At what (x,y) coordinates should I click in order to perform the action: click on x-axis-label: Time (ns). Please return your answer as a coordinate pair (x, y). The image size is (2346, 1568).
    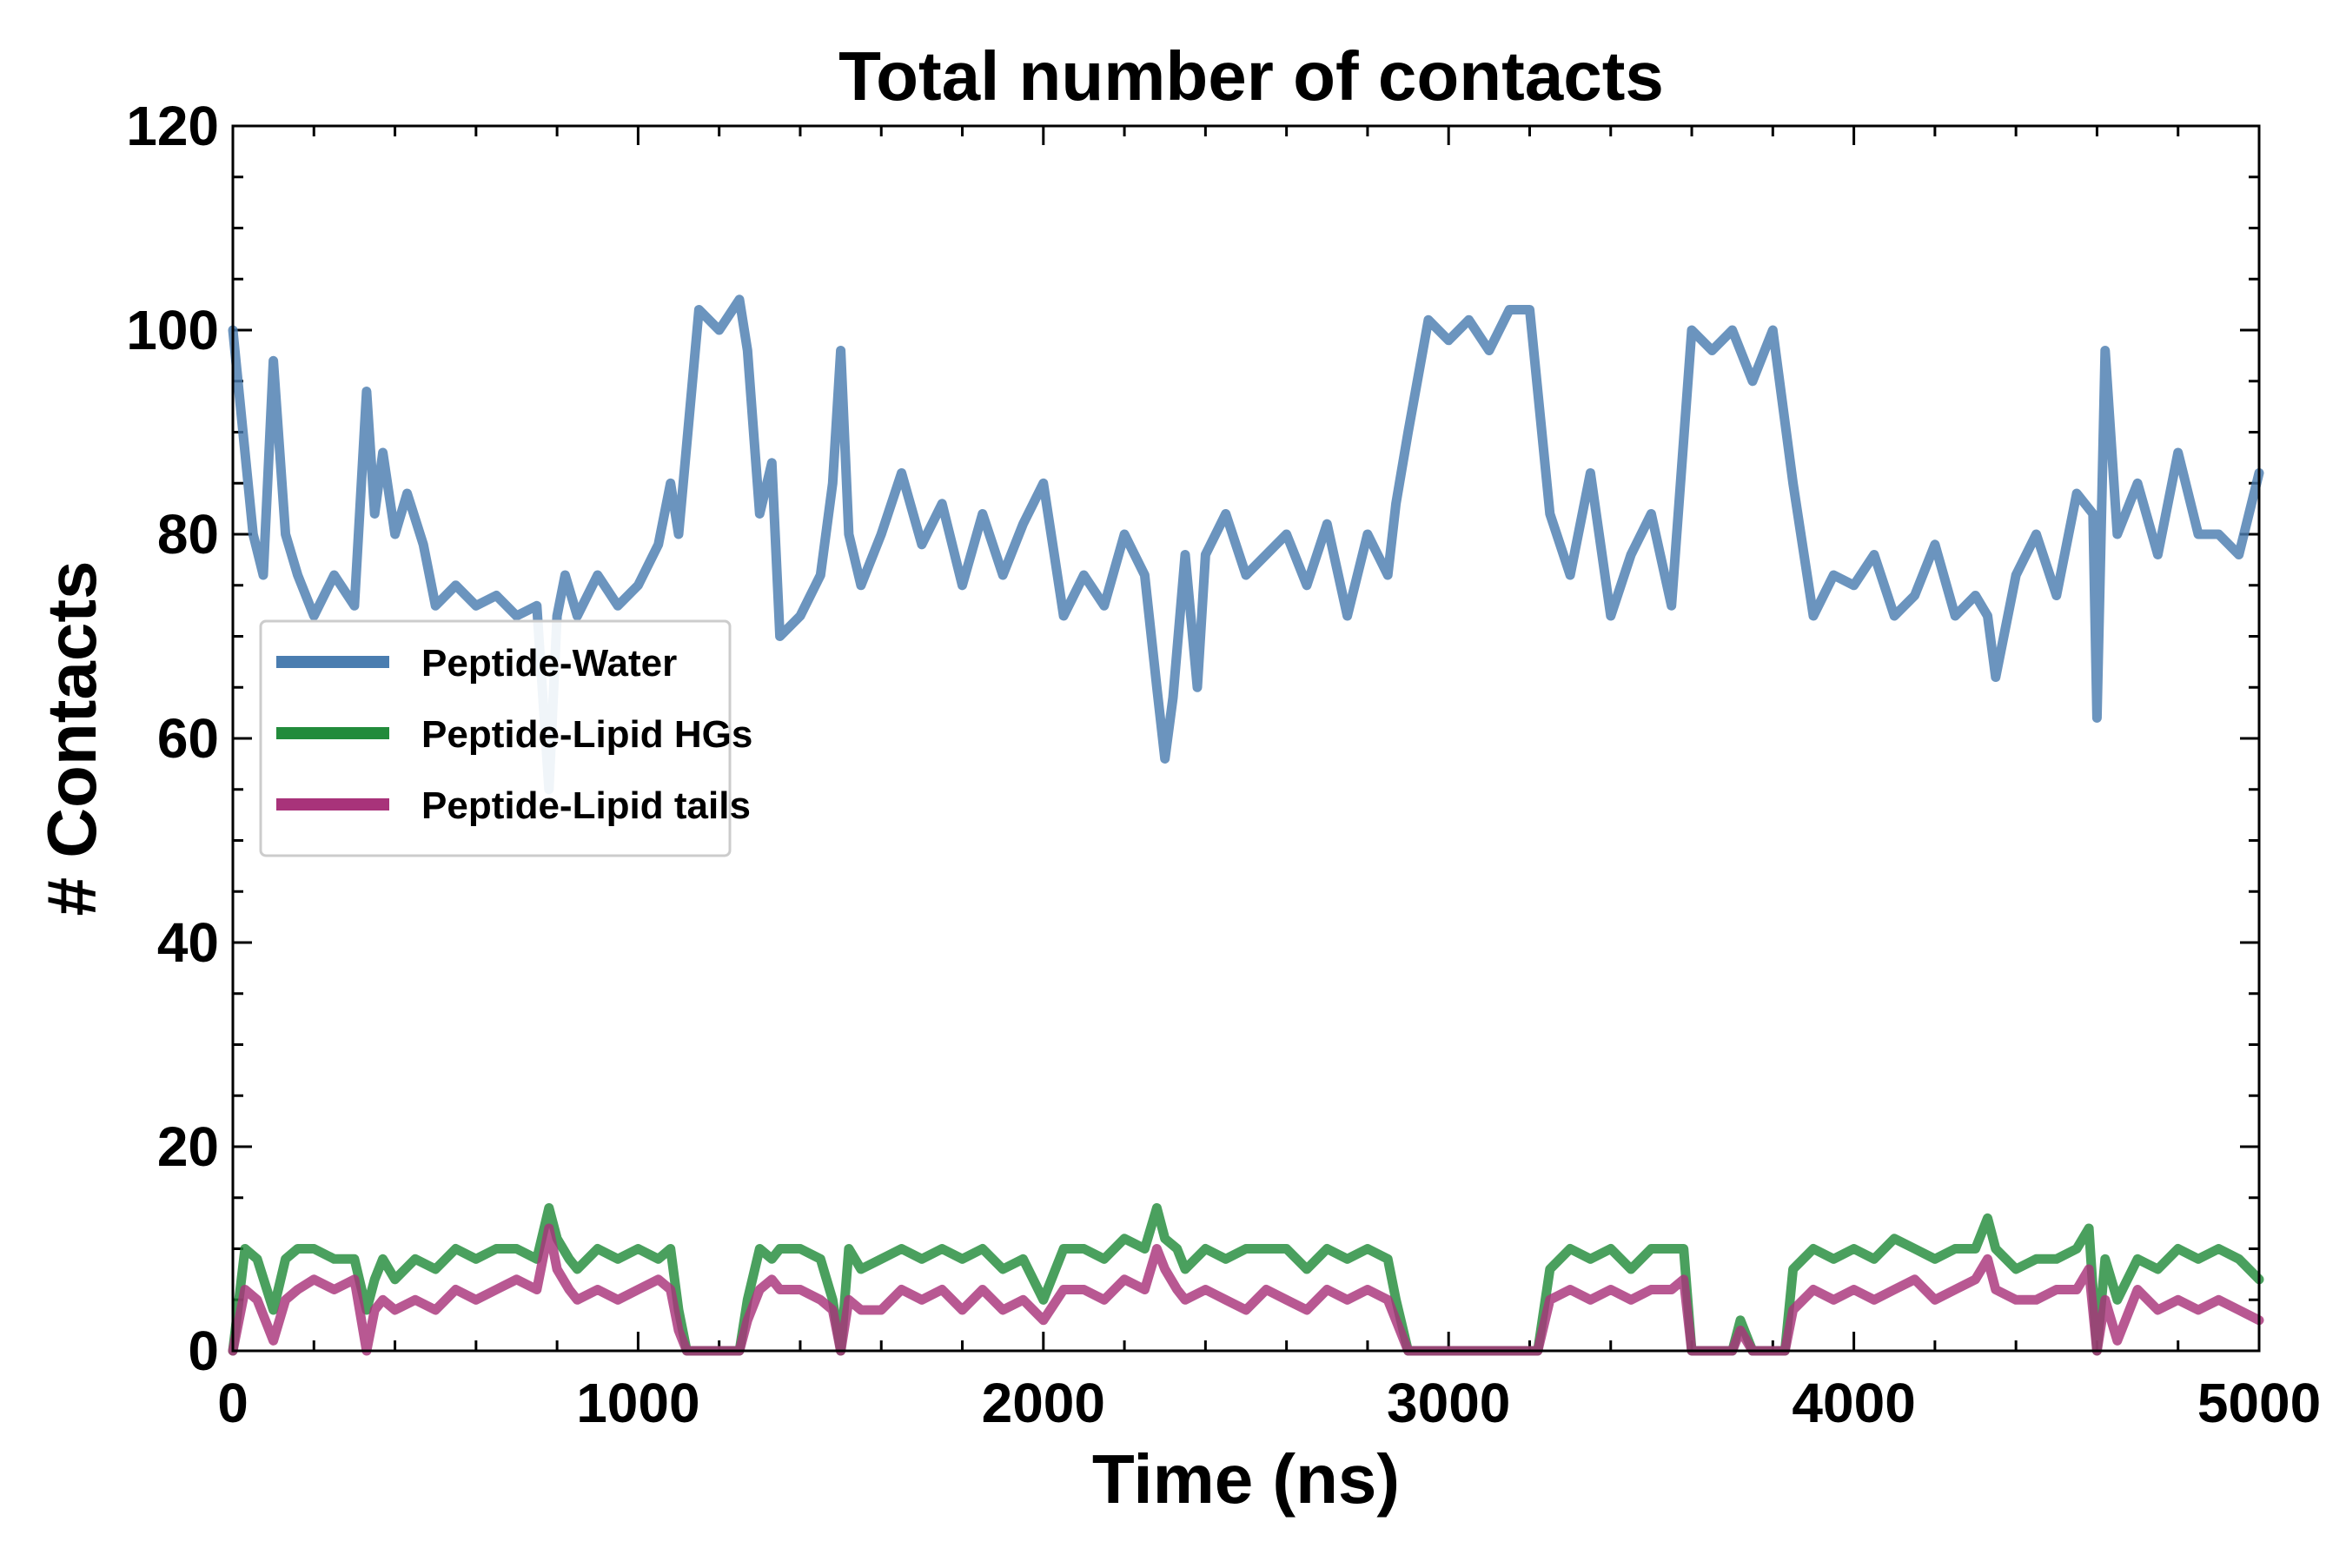
    Looking at the image, I should click on (1246, 1479).